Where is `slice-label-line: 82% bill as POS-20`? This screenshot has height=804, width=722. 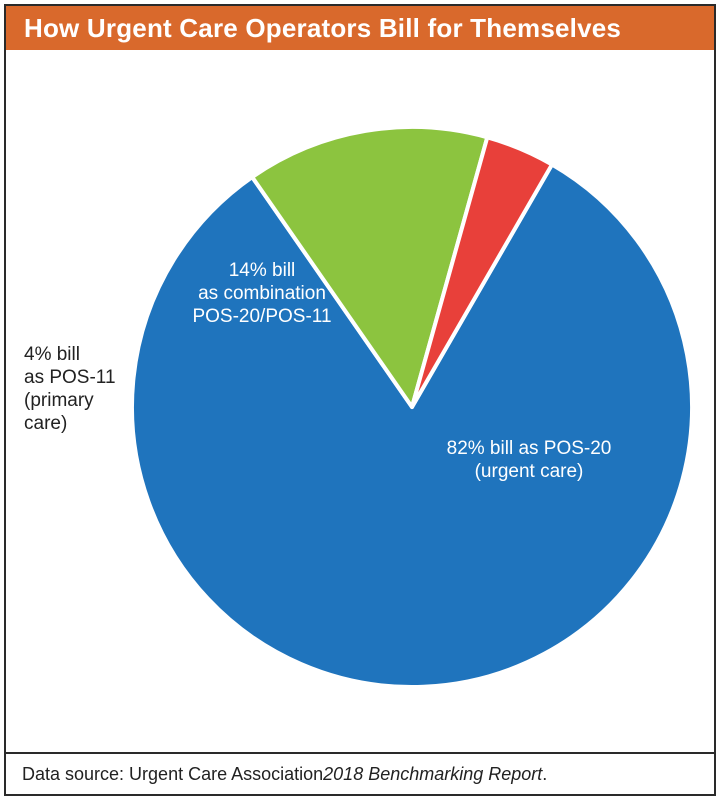
slice-label-line: 82% bill as POS-20 is located at coordinates (529, 448).